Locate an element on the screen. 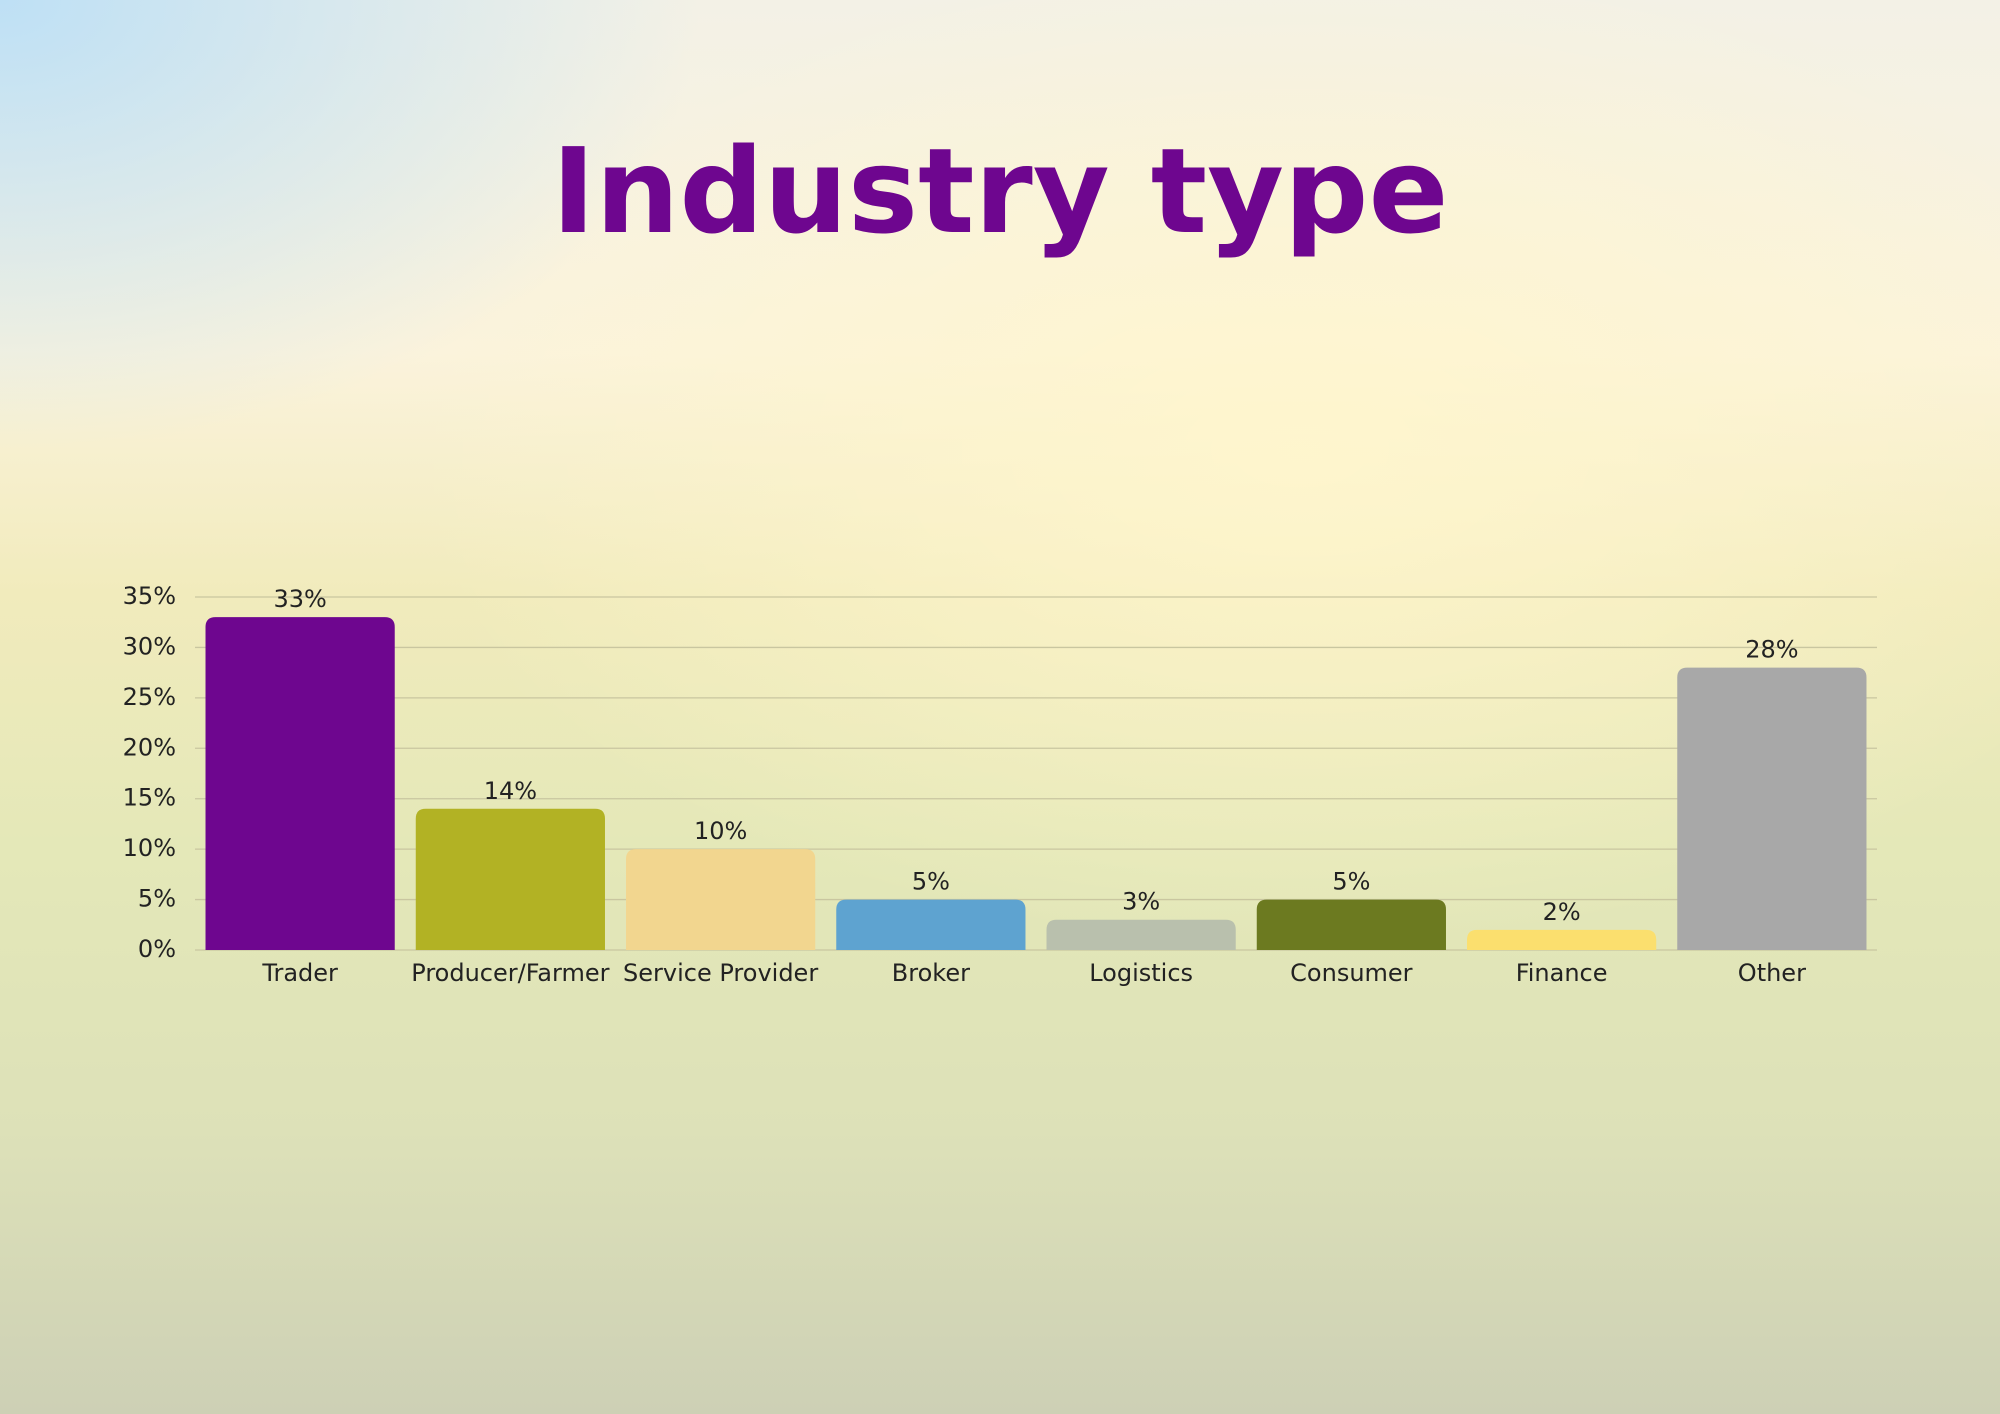  x-tick-label: Service Provider is located at coordinates (720, 973).